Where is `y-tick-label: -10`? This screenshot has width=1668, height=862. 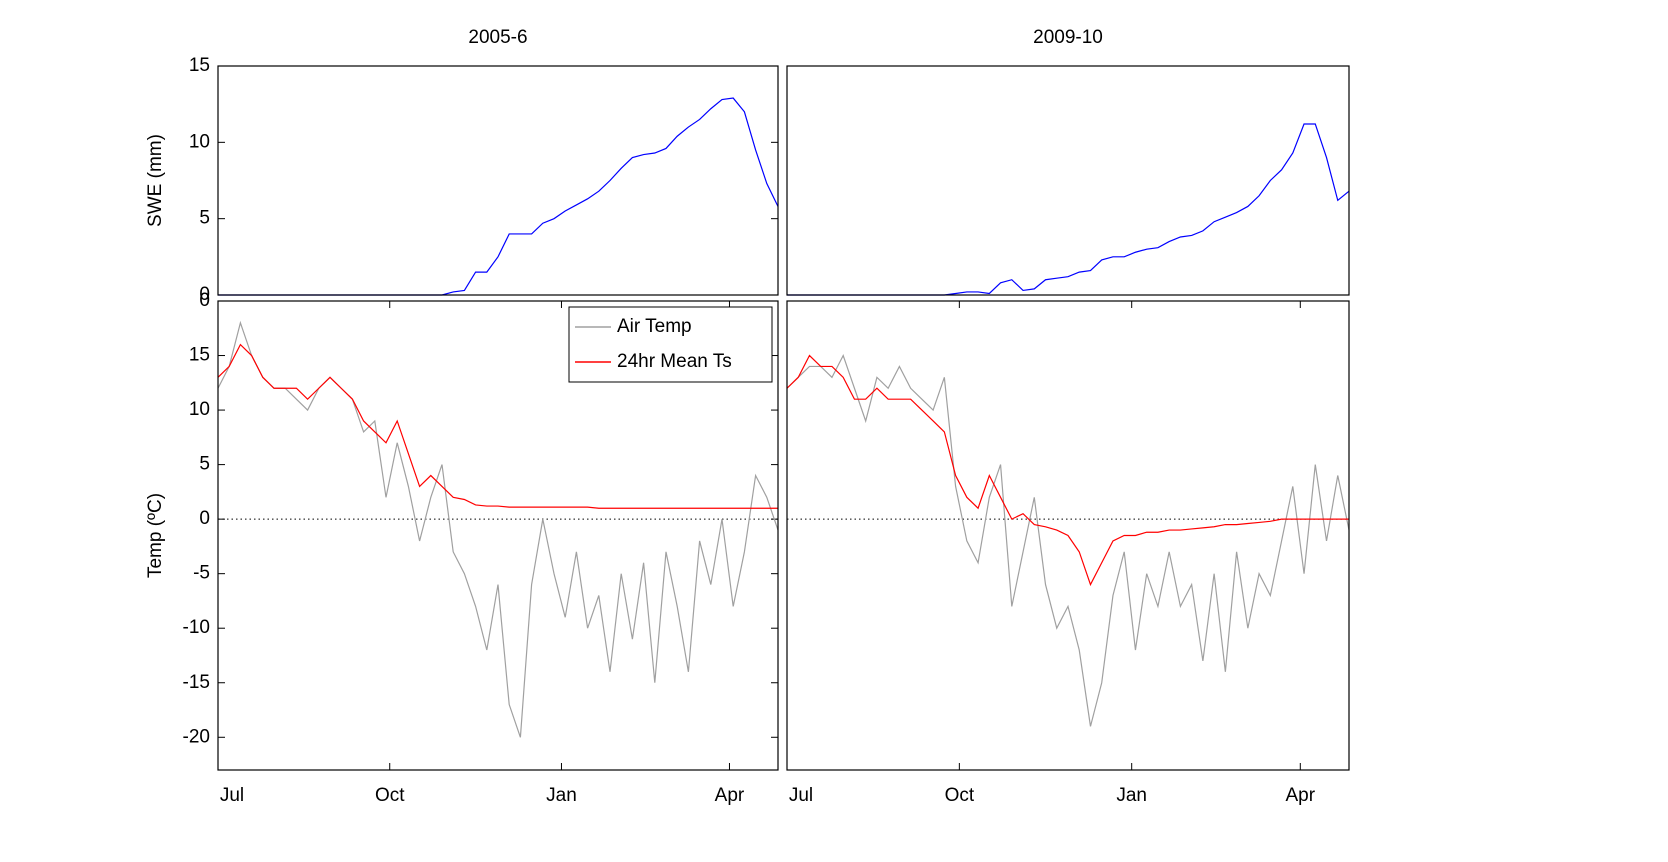
y-tick-label: -10 is located at coordinates (196, 627).